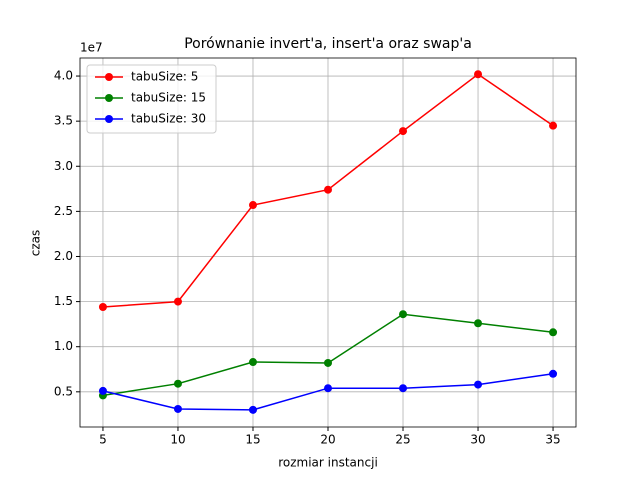 The image size is (640, 480). I want to click on y-tick-label: 3.0, so click(63, 166).